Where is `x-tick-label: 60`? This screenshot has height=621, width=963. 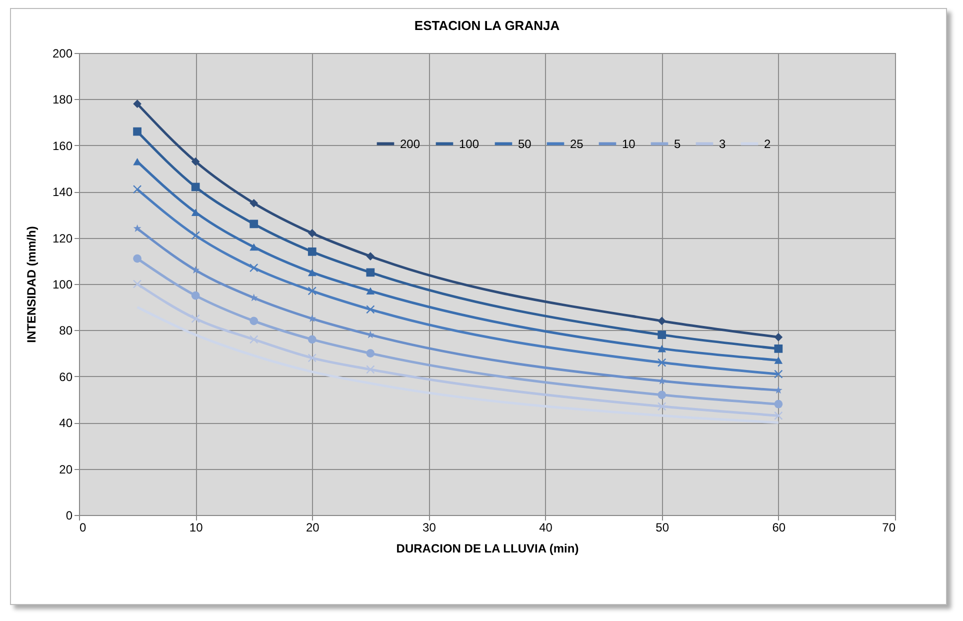 x-tick-label: 60 is located at coordinates (779, 527).